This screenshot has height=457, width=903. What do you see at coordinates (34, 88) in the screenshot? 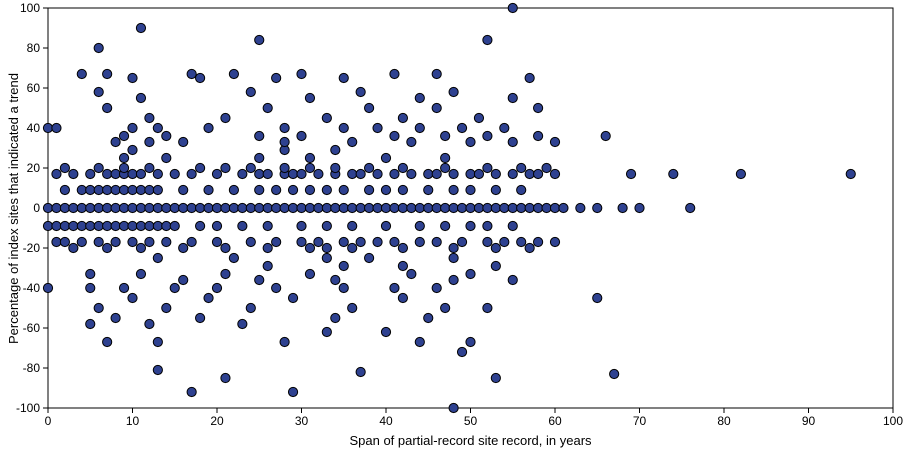
I see `y-tick-label: 60` at bounding box center [34, 88].